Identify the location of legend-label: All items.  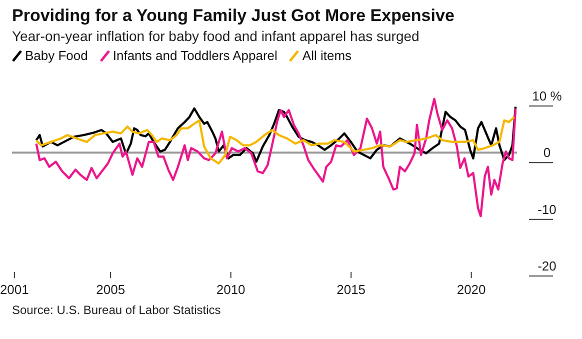
(327, 55).